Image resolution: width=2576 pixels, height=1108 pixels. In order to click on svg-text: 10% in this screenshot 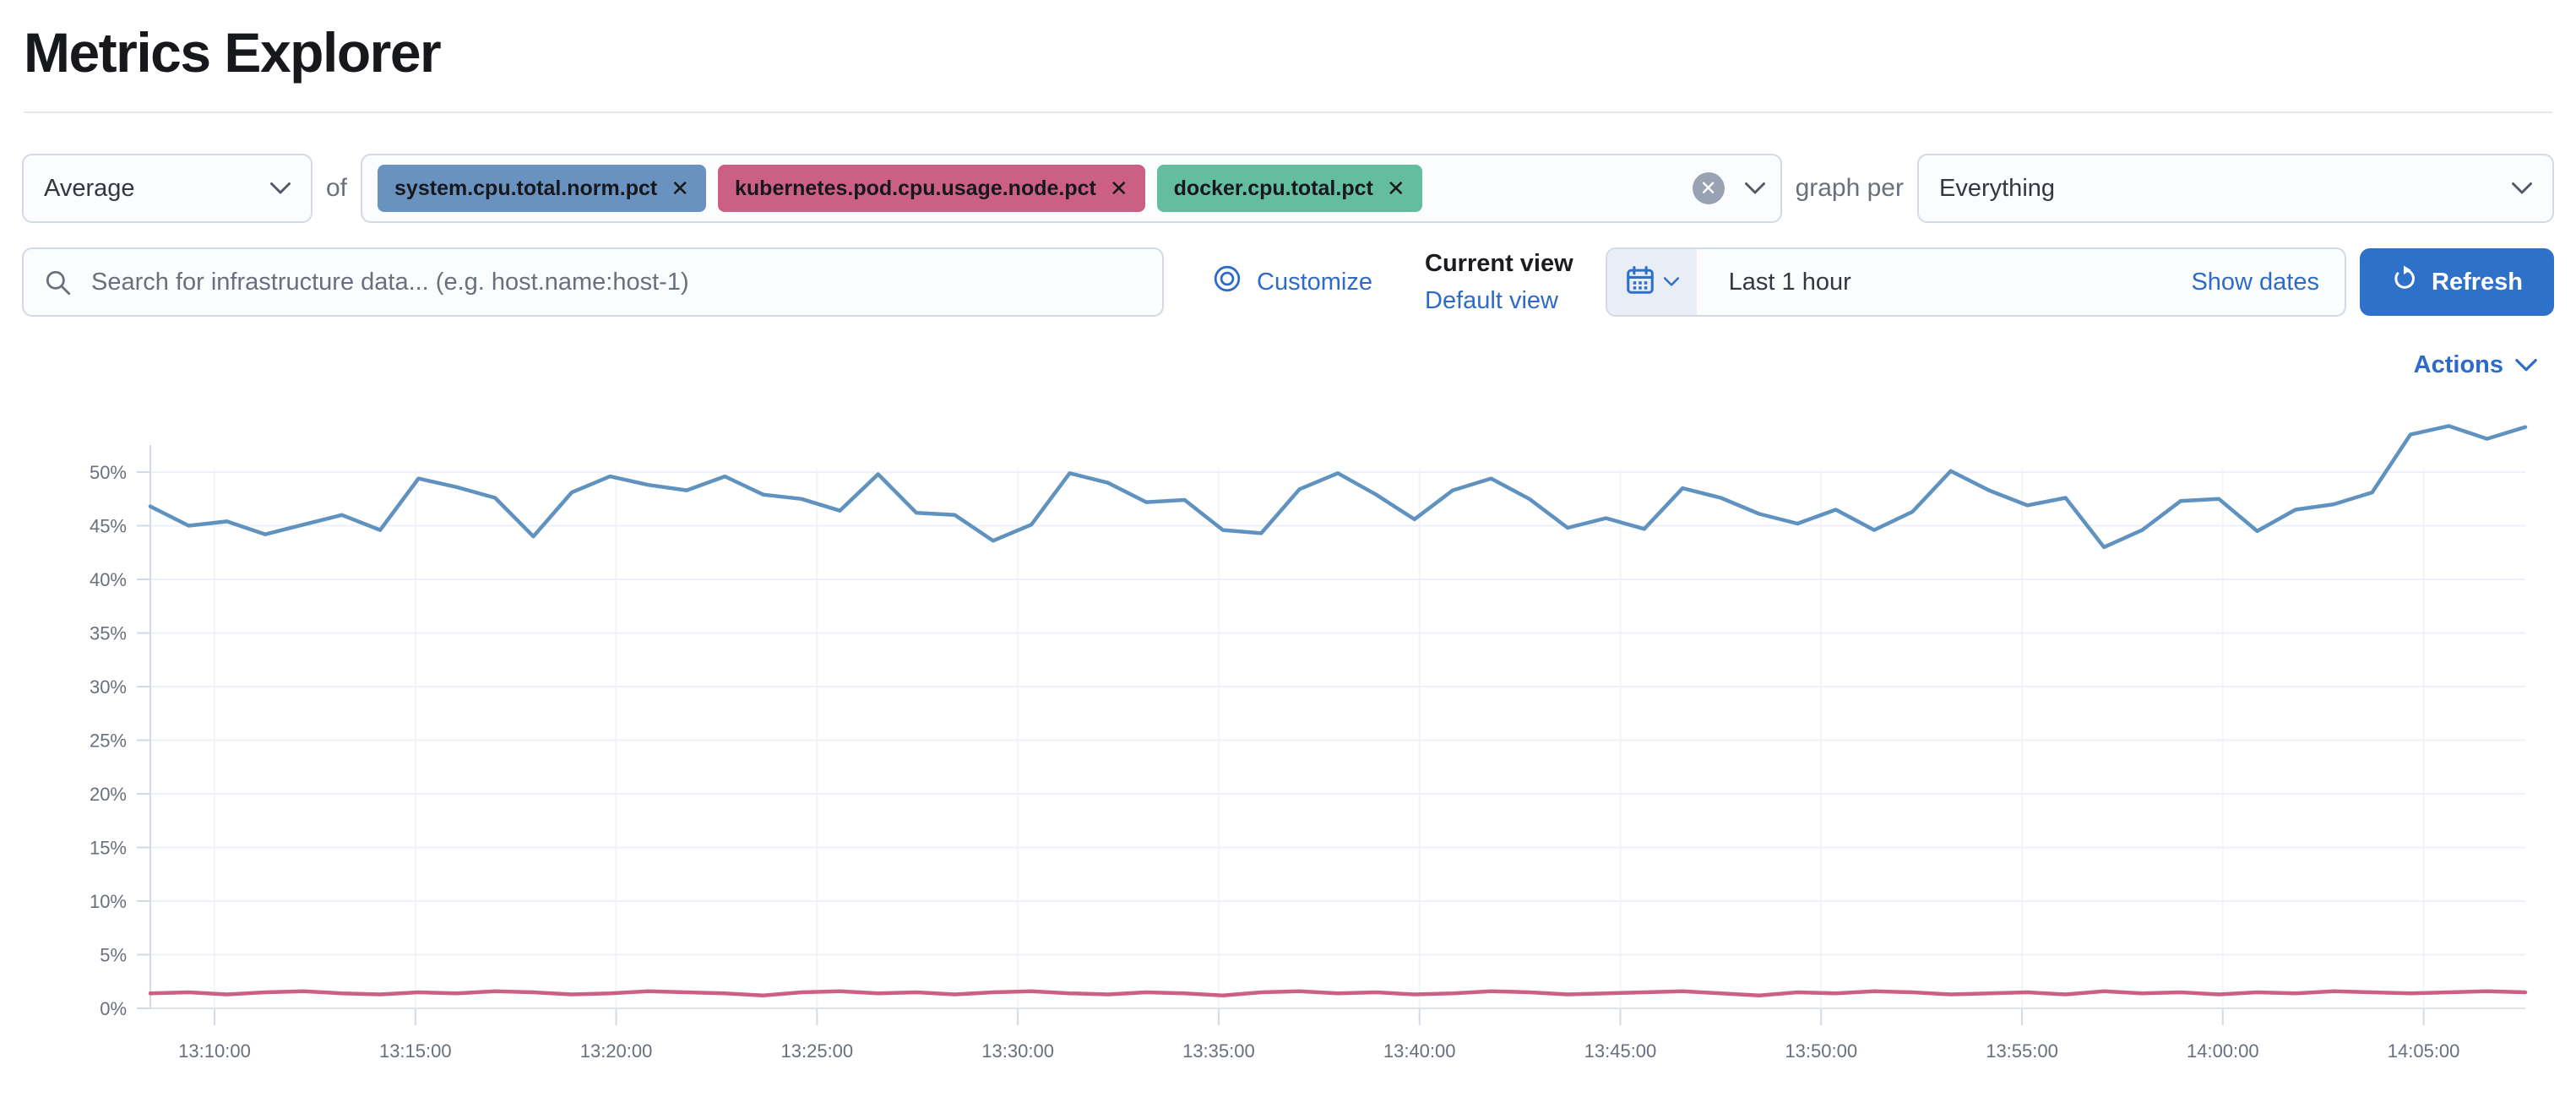, I will do `click(108, 901)`.